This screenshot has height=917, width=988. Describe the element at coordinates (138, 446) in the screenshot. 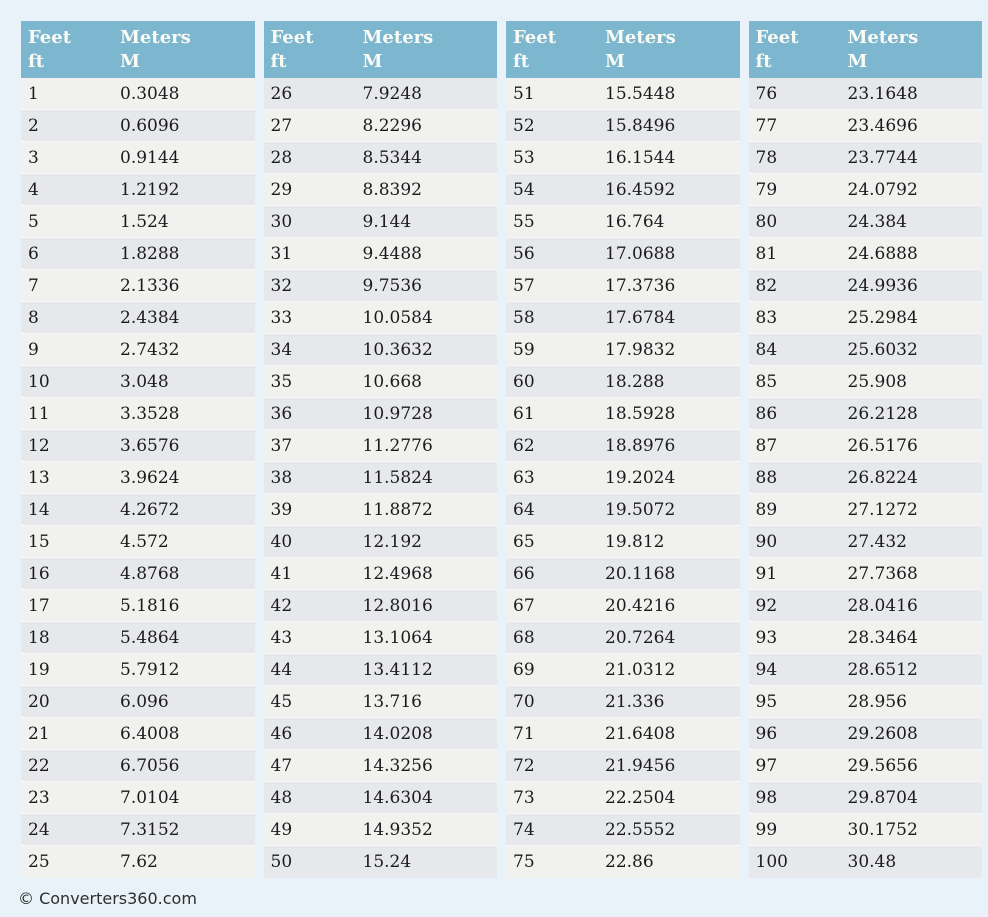

I see `table-row: 12 3.6576` at that location.